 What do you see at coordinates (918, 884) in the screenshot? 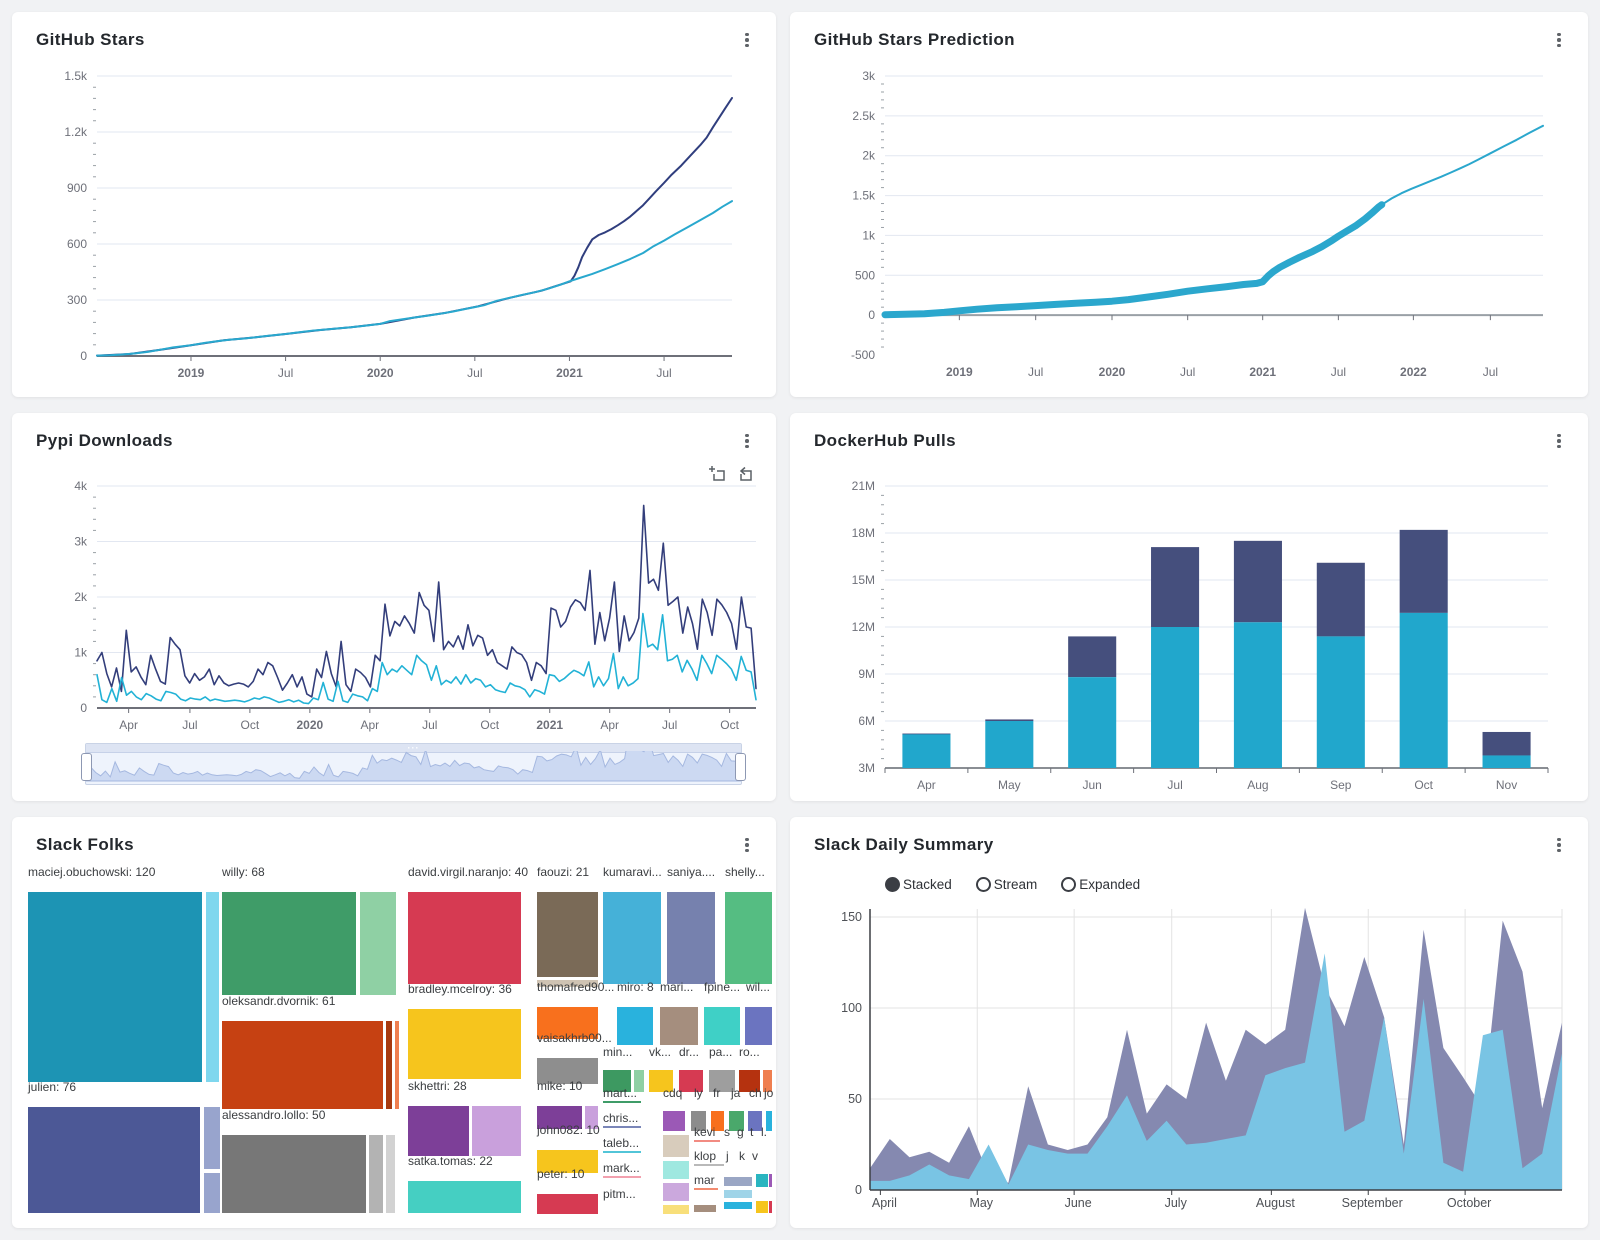
I see `legend-radio-stacked: Stacked` at bounding box center [918, 884].